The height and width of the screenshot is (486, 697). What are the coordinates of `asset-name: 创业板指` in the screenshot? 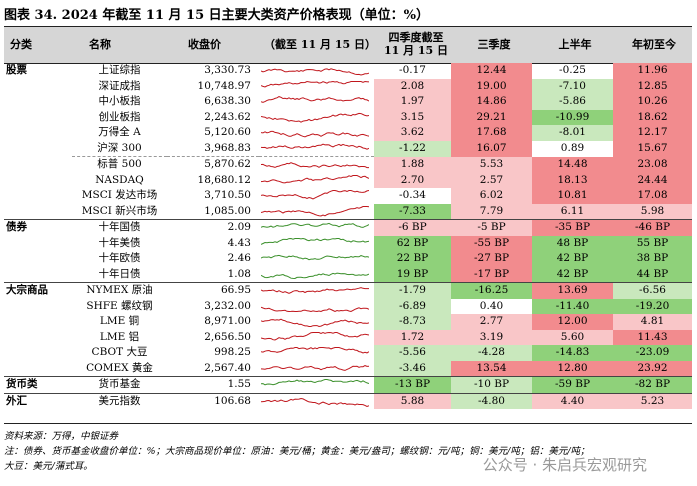 It's located at (119, 116).